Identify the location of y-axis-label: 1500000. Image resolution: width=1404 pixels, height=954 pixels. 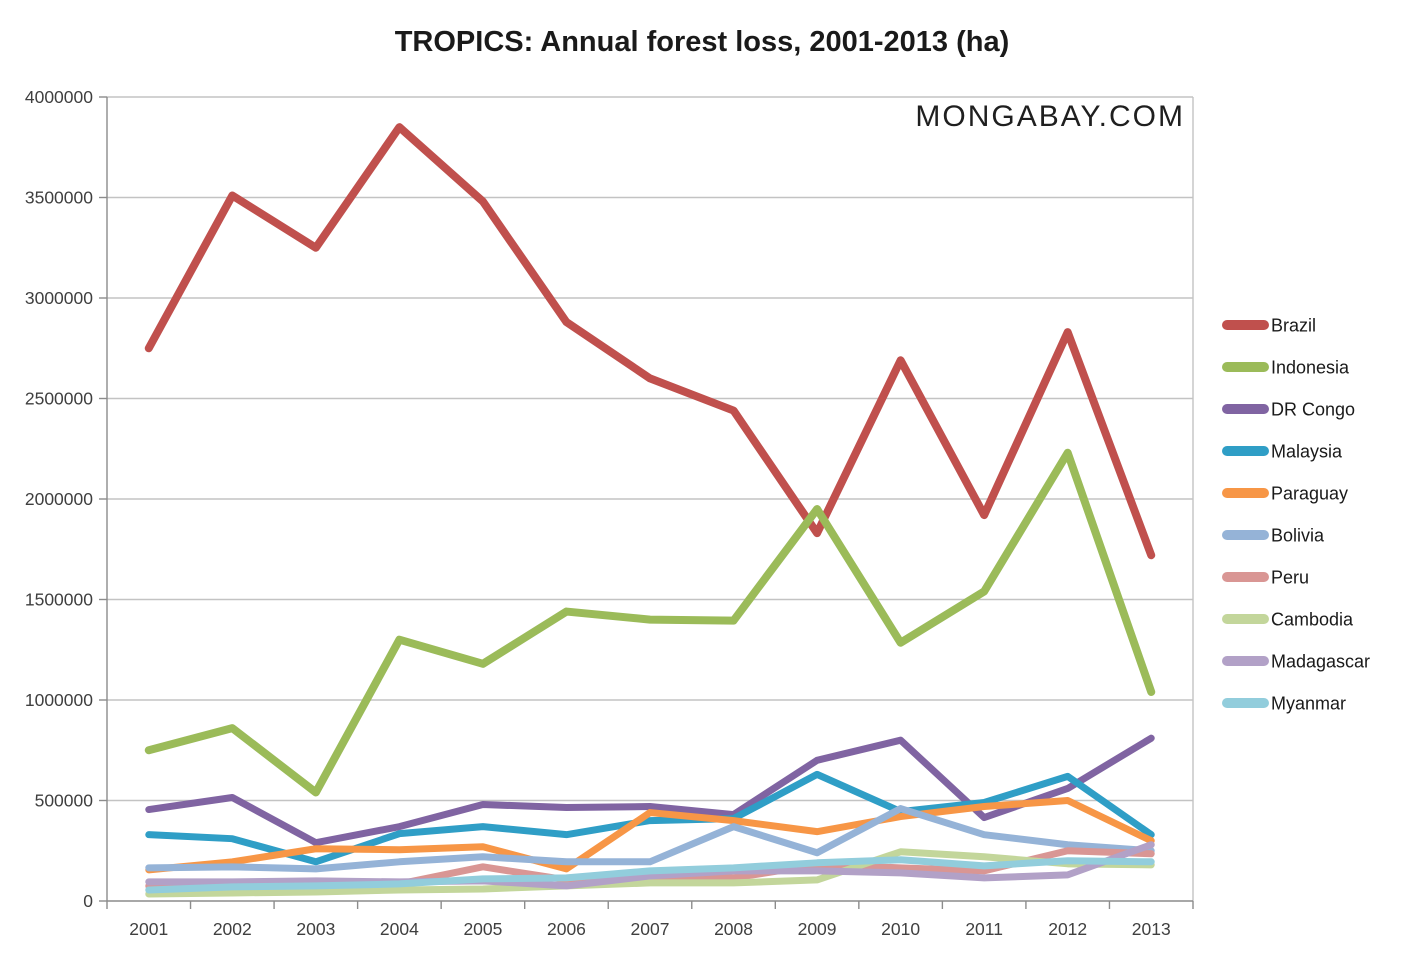
(59, 600).